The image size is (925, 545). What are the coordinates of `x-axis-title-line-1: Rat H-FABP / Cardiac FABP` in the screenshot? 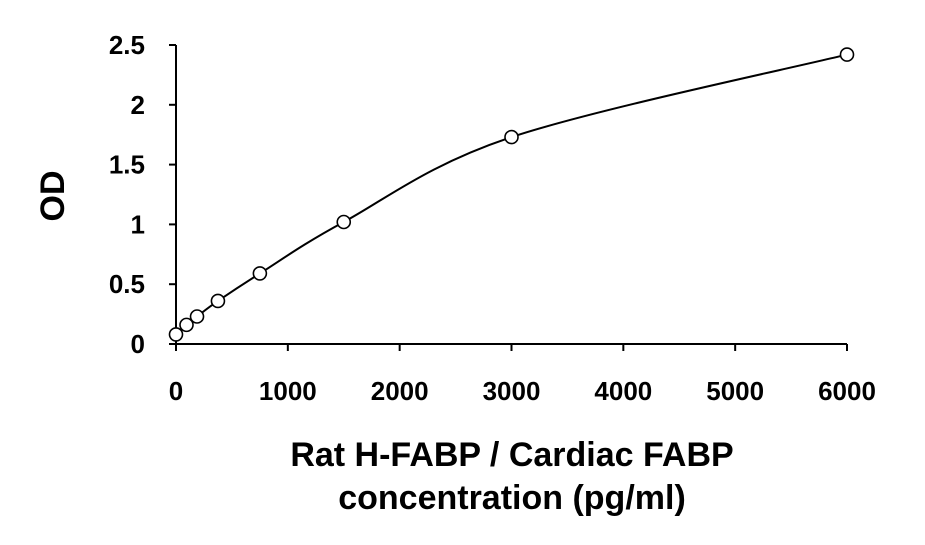 It's located at (511, 455).